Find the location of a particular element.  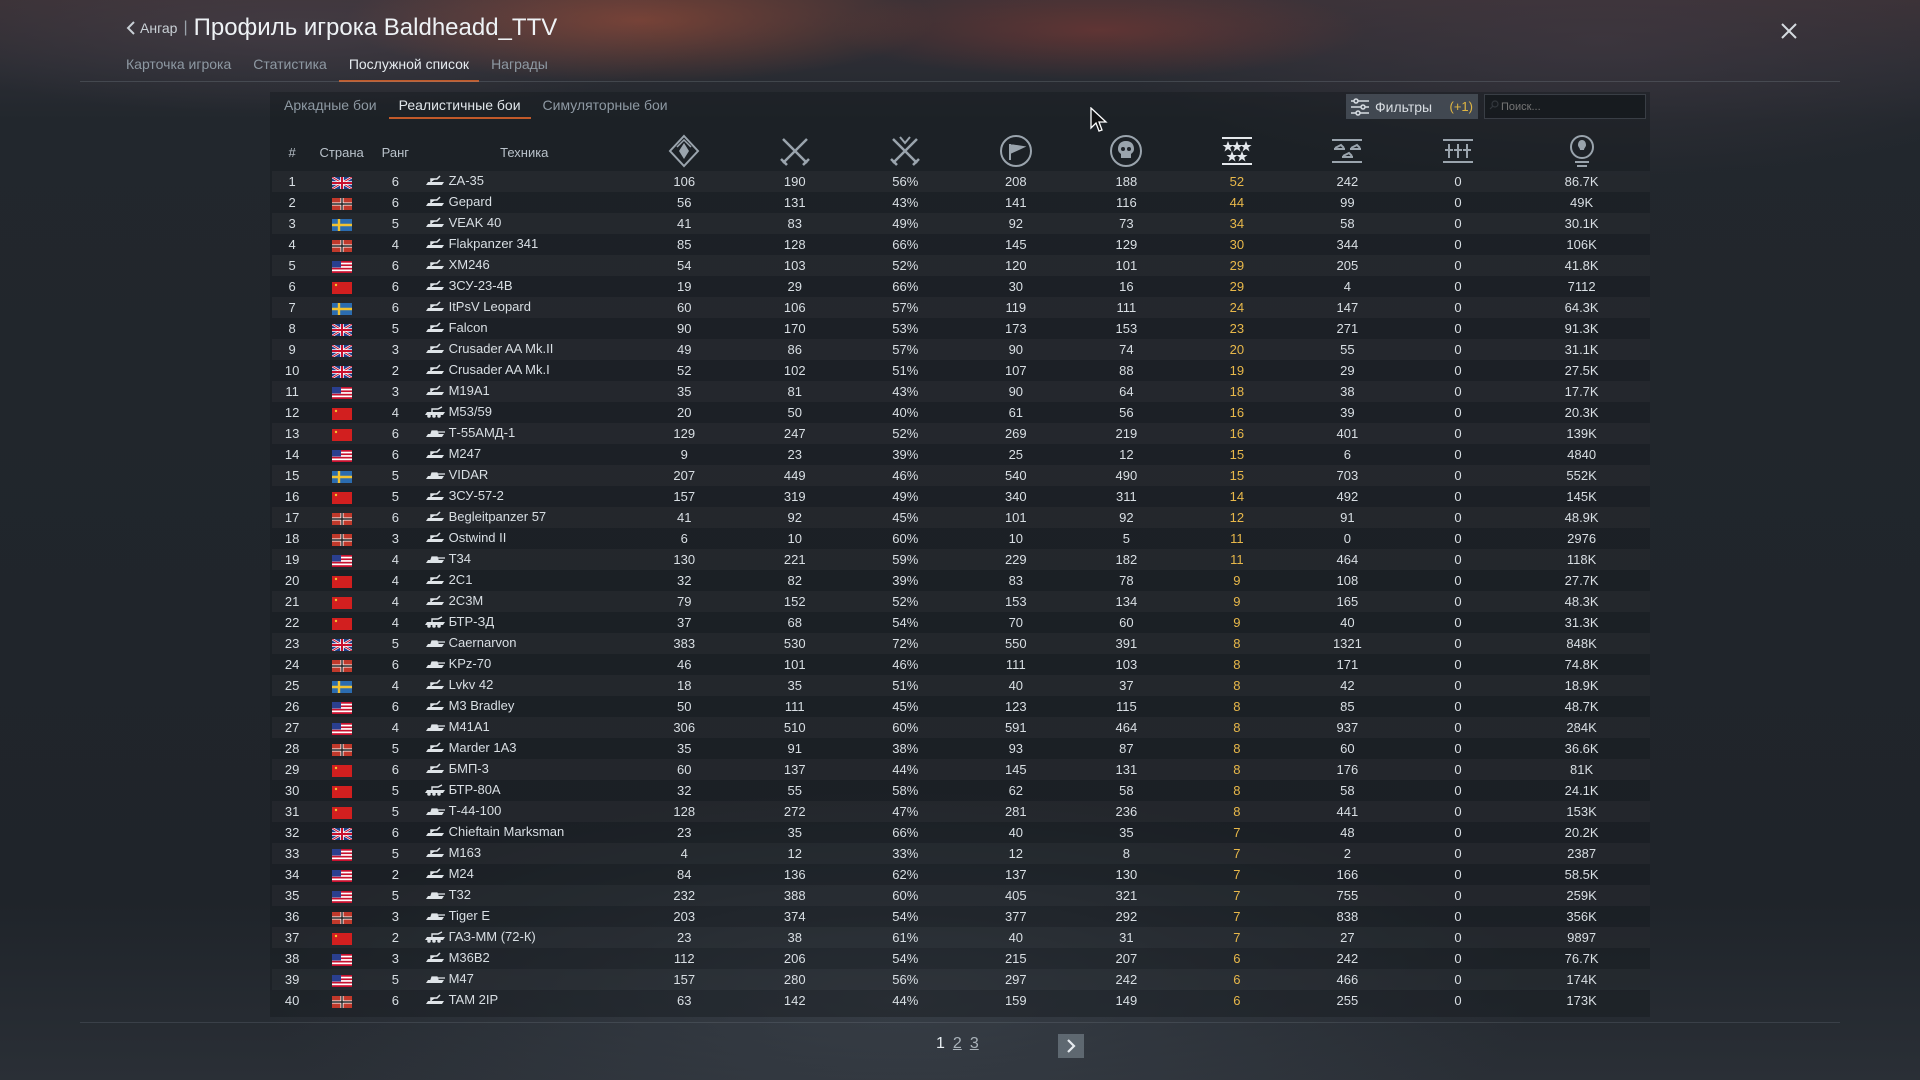

table-row: 20 4 2С1 32 82 39% 83 78 9 108 0 27.7K is located at coordinates (961, 580).